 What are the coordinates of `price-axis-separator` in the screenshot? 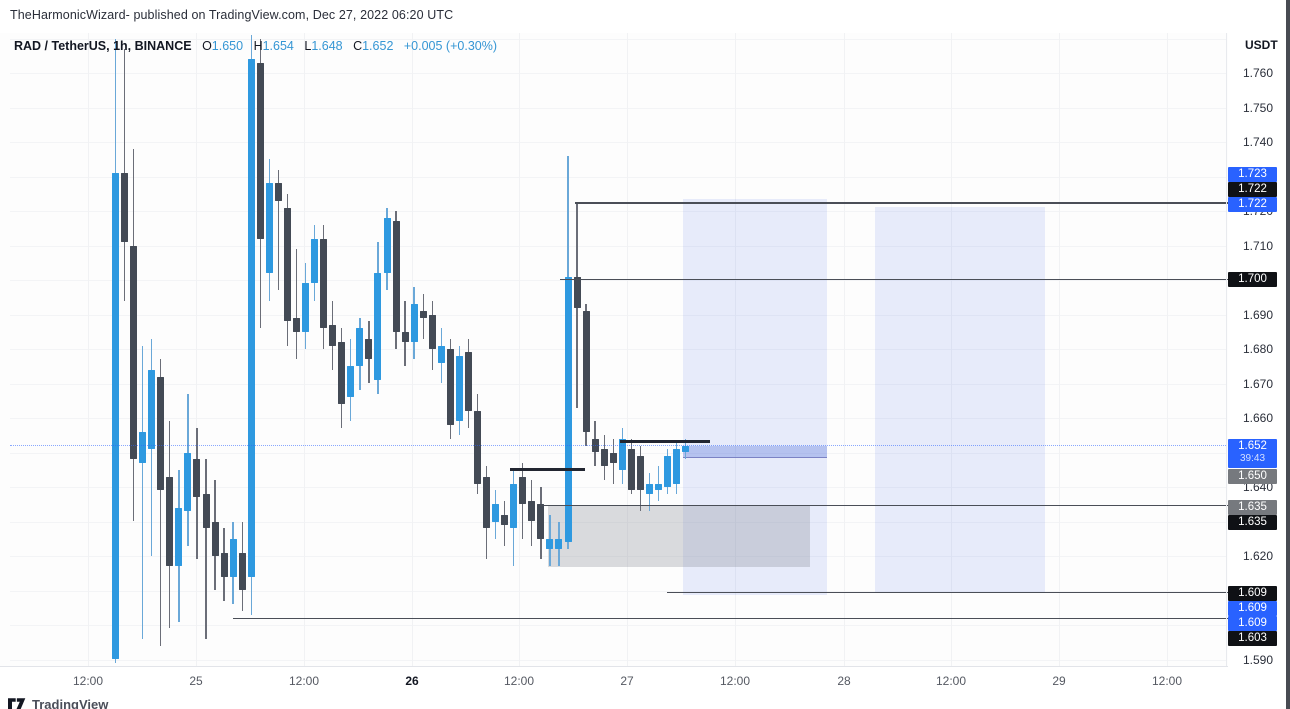 It's located at (1226, 349).